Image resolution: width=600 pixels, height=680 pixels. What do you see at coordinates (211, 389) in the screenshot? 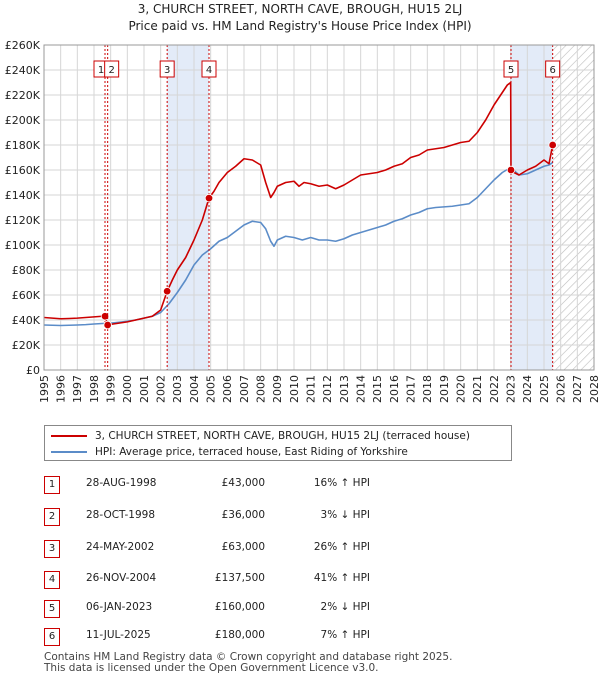
I see `x-tick-label: 2005` at bounding box center [211, 389].